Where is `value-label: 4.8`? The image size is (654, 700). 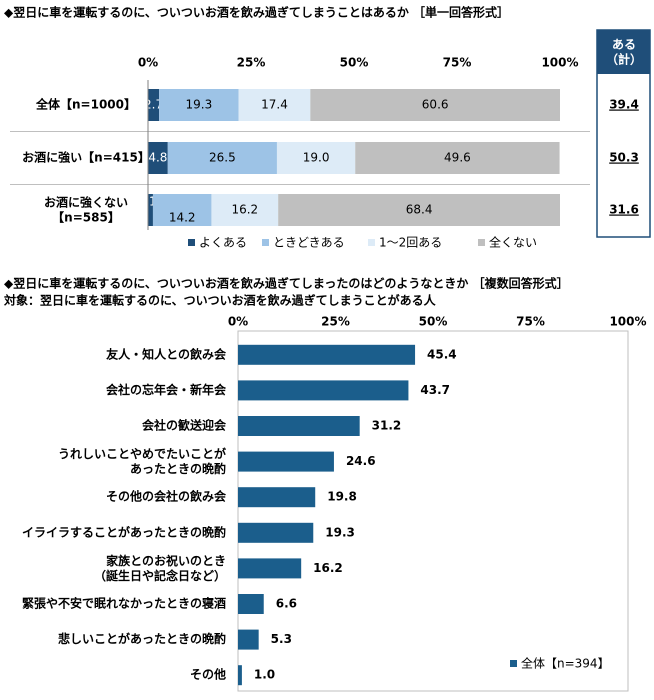 value-label: 4.8 is located at coordinates (157, 158).